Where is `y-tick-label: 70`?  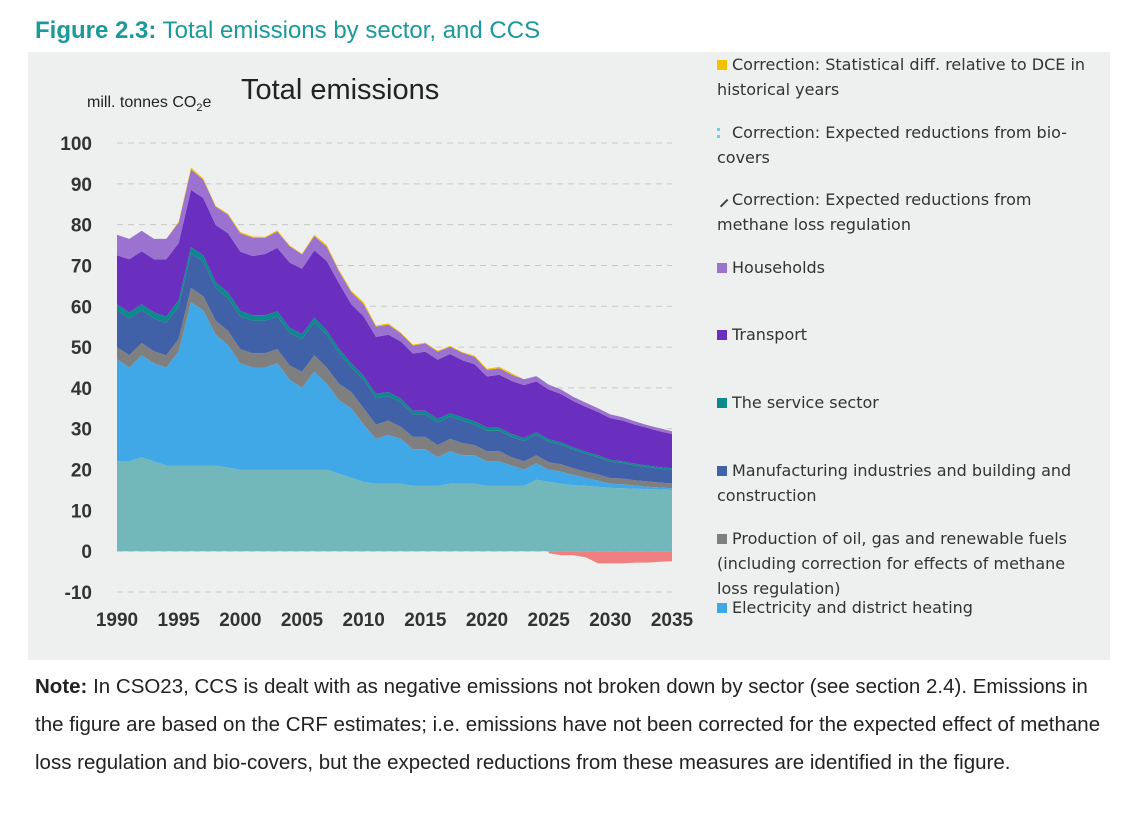
y-tick-label: 70 is located at coordinates (81, 266).